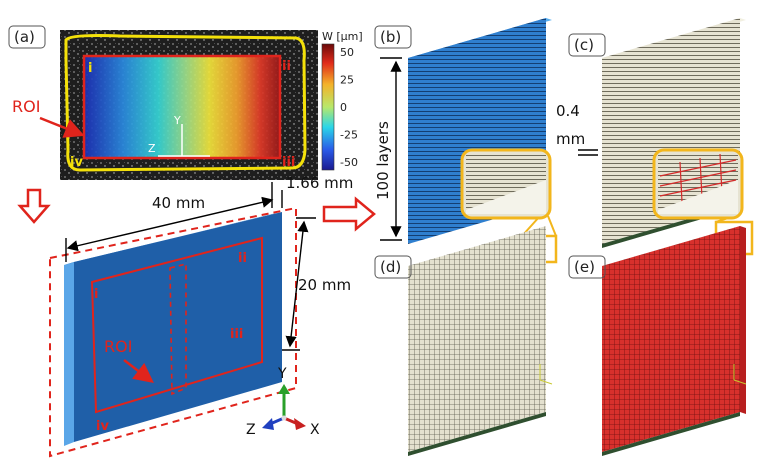 The image size is (776, 458). I want to click on panel-d-triad, so click(546, 374).